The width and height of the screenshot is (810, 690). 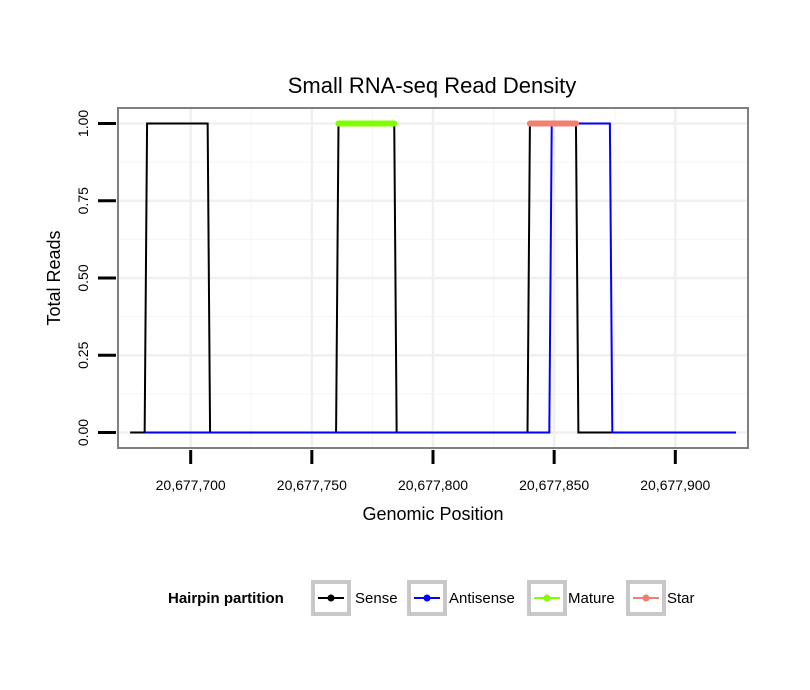 What do you see at coordinates (482, 598) in the screenshot?
I see `legend-label: Antisense` at bounding box center [482, 598].